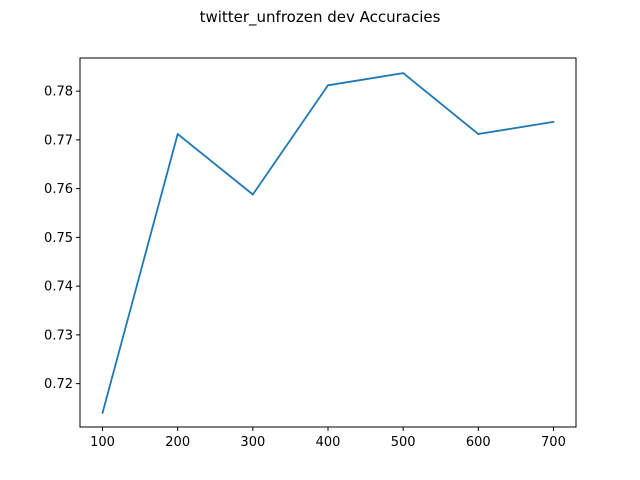 The height and width of the screenshot is (480, 640). I want to click on y-tick-label: 0.75, so click(58, 238).